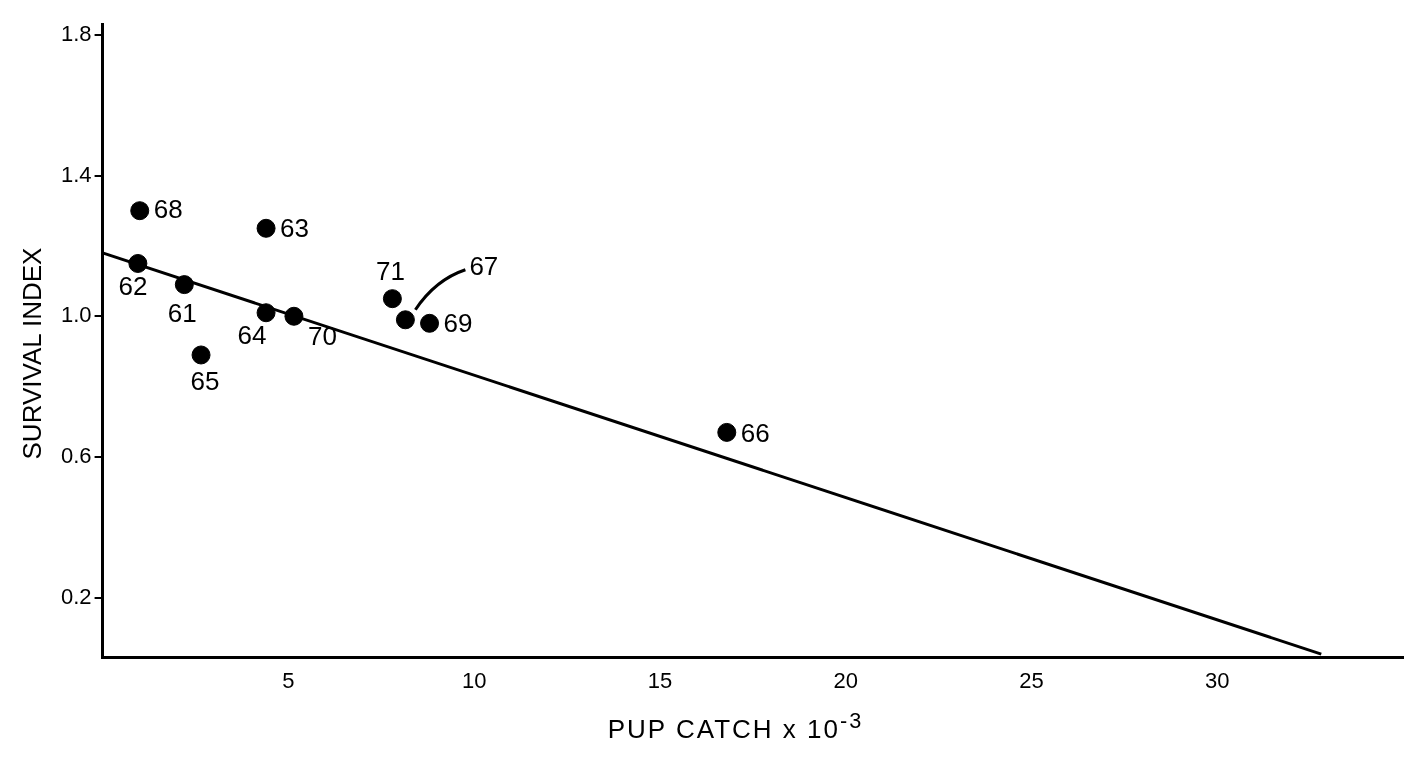  Describe the element at coordinates (76, 456) in the screenshot. I see `y-tick-label: 0.6` at that location.